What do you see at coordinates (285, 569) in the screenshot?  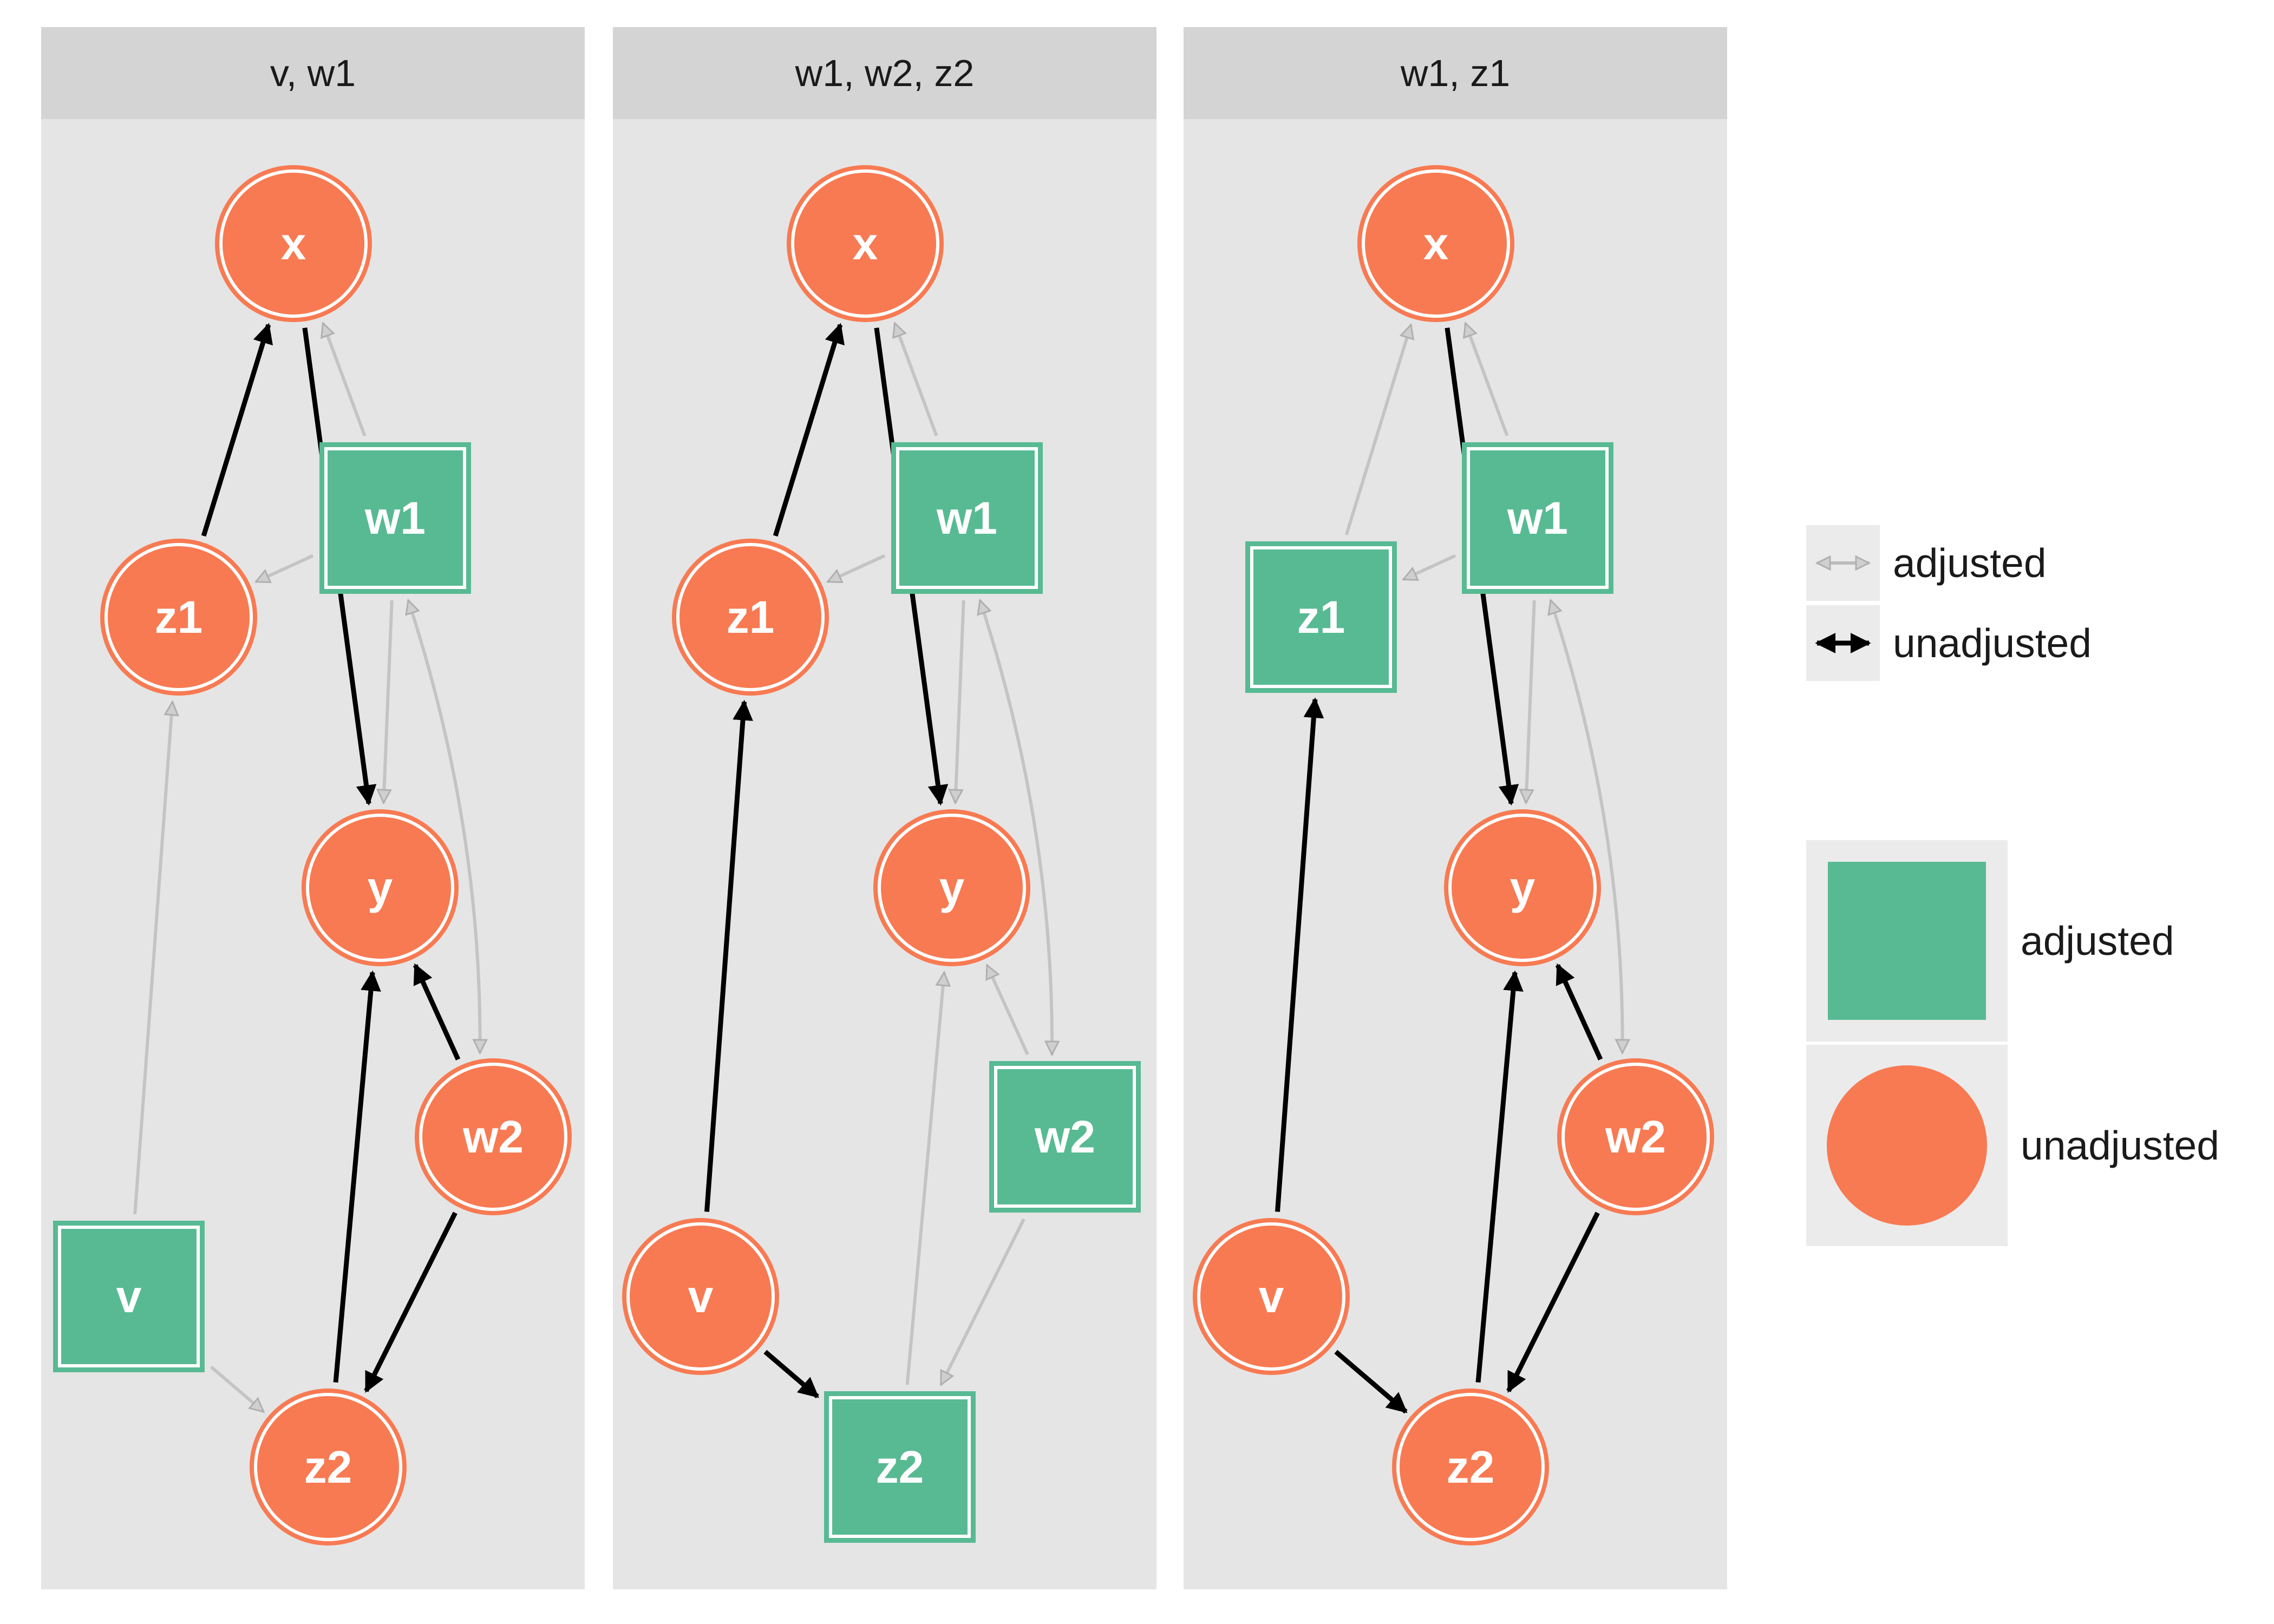 I see `edge-w1-z1` at bounding box center [285, 569].